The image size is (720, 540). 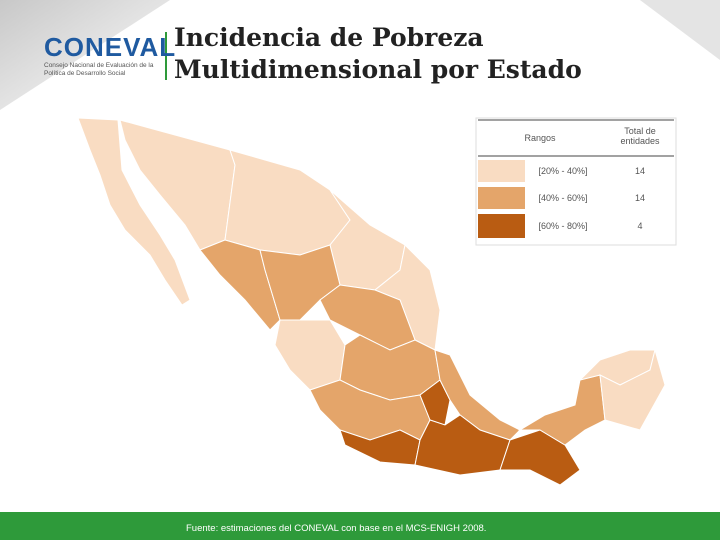 What do you see at coordinates (563, 226) in the screenshot?
I see `legend-range: [60% - 80%]` at bounding box center [563, 226].